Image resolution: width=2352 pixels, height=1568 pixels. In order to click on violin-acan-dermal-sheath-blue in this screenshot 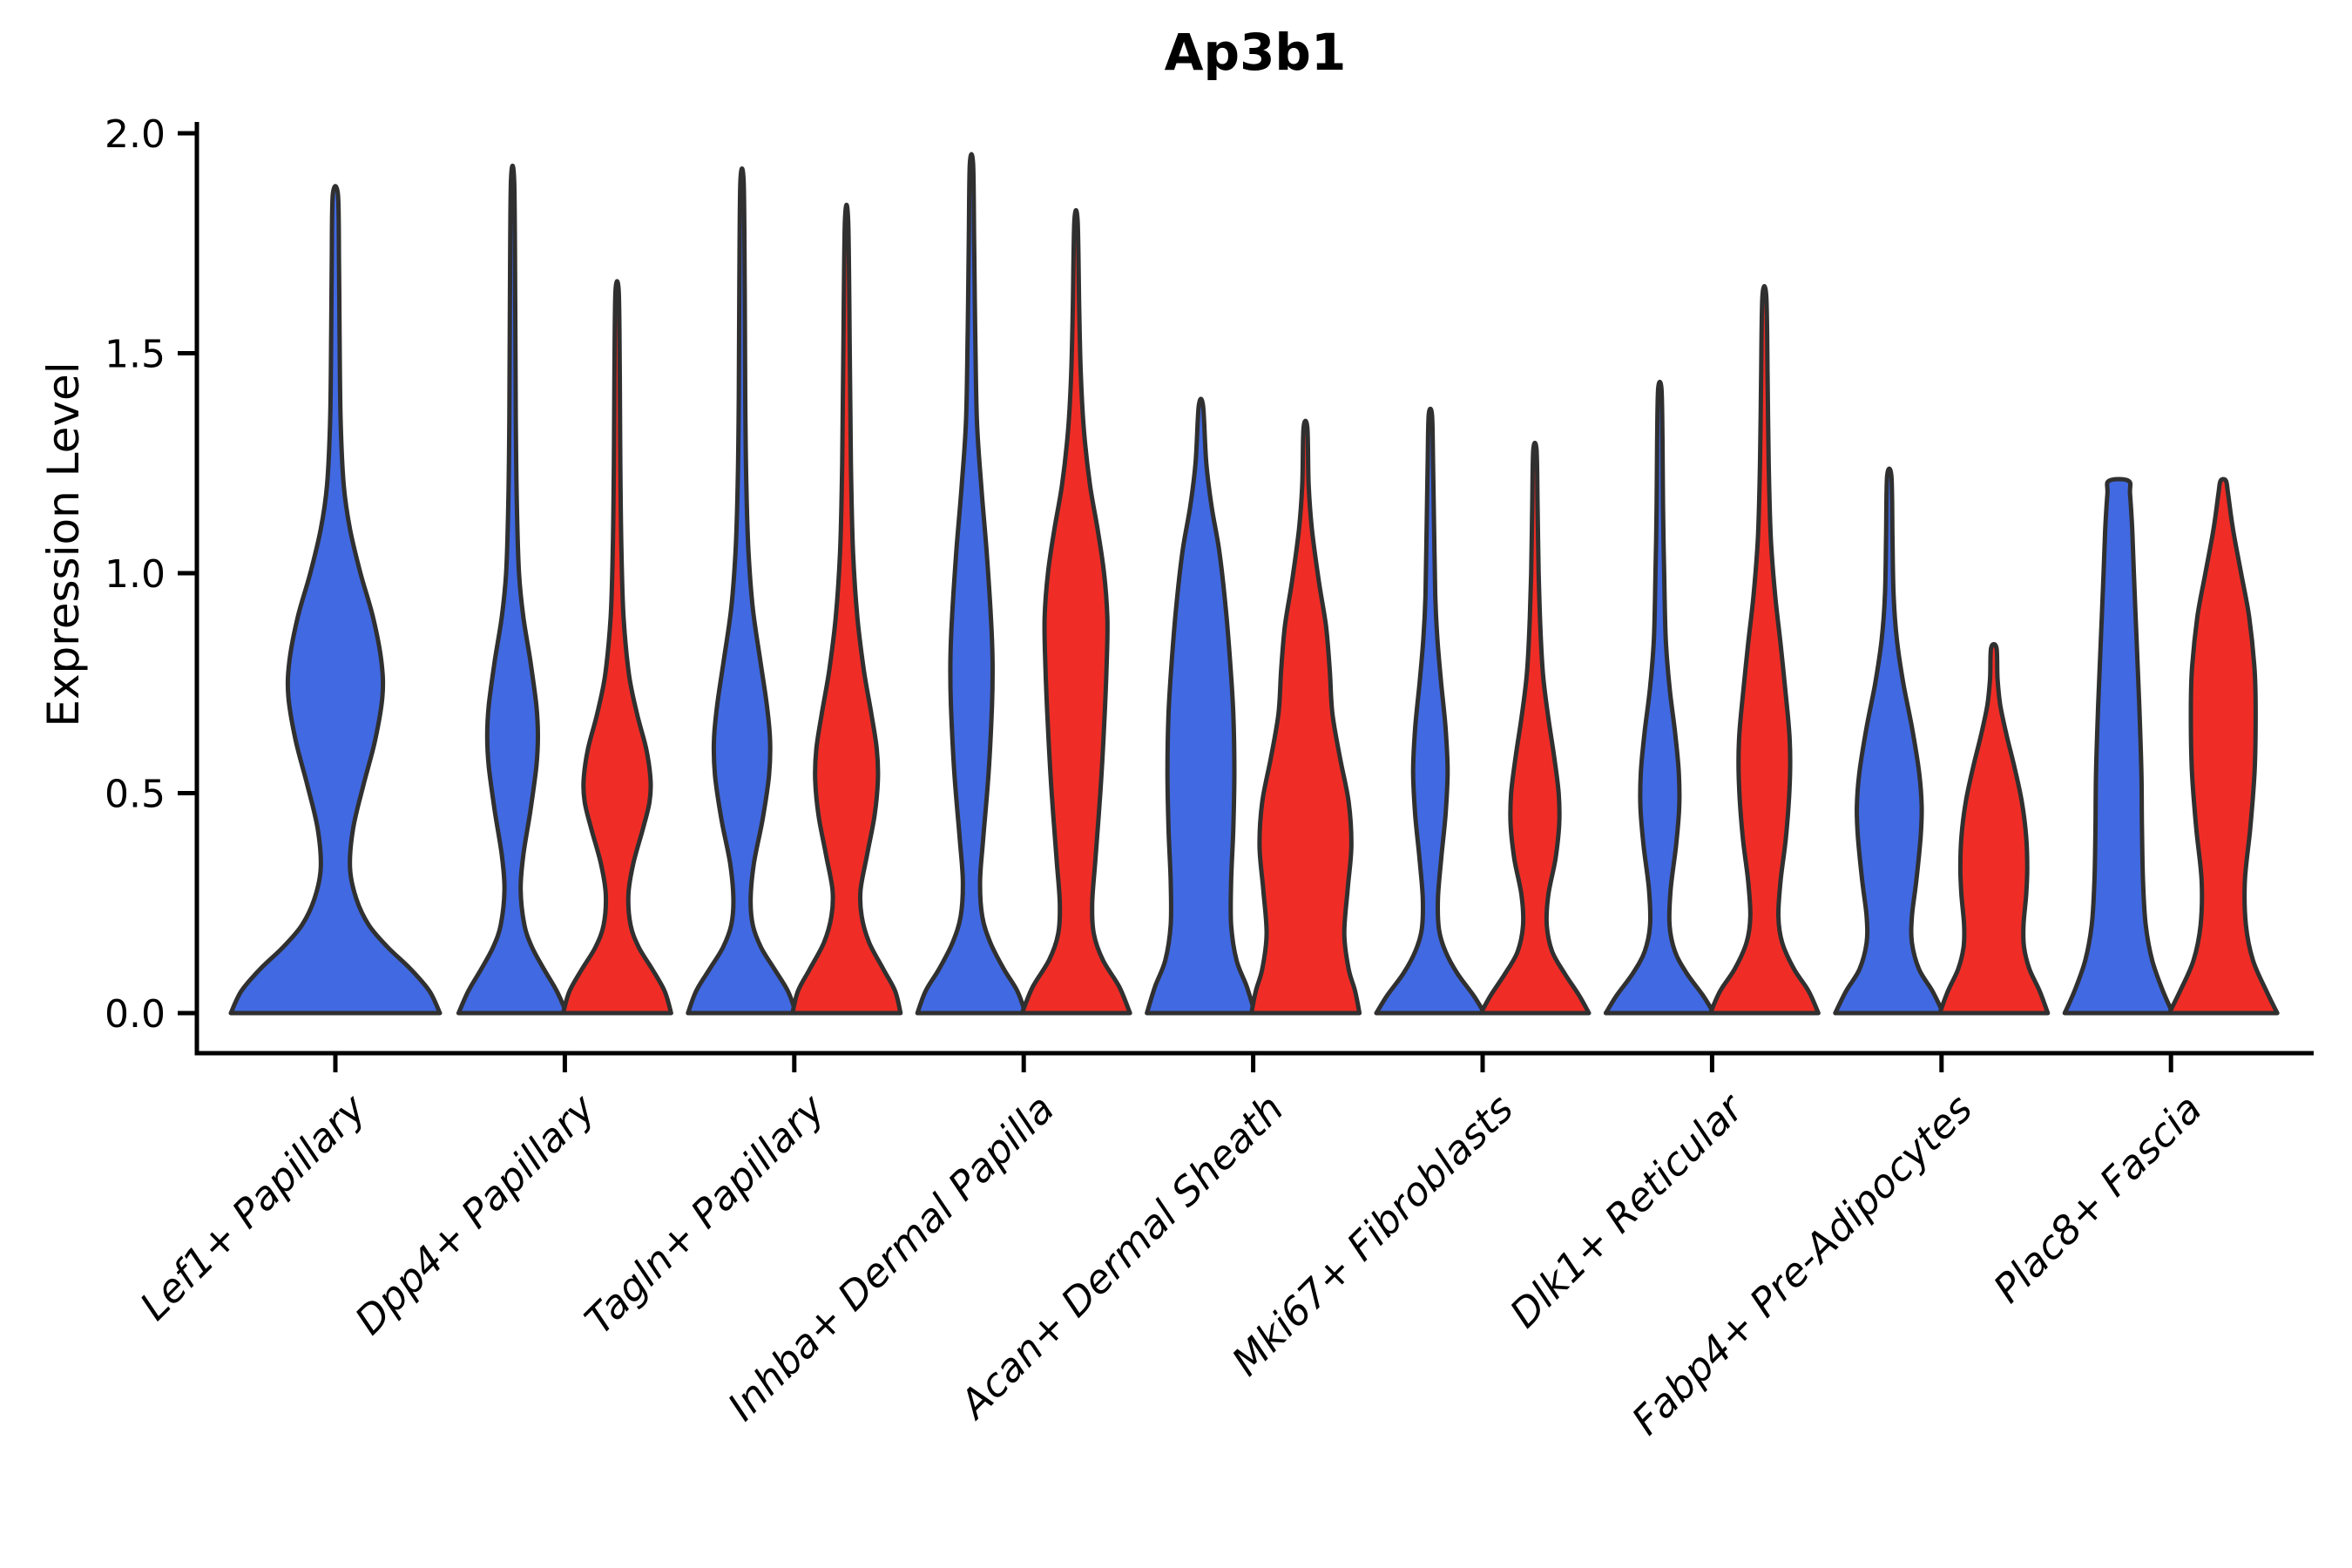, I will do `click(1201, 706)`.